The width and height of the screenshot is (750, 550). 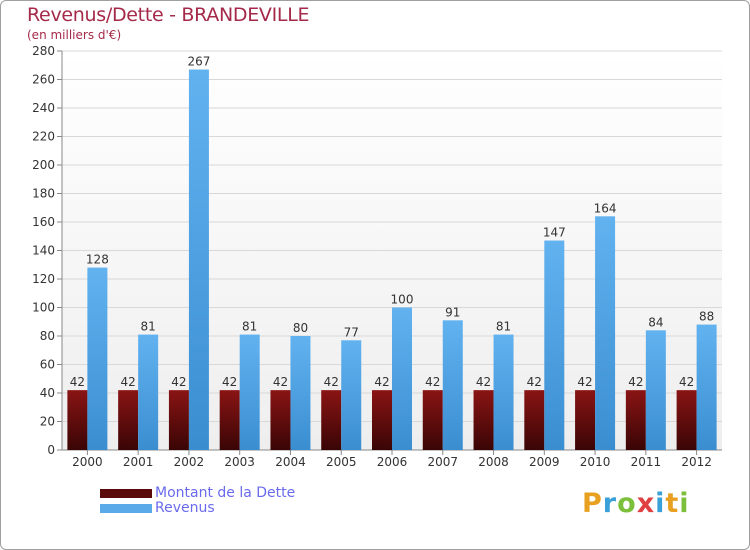 What do you see at coordinates (43, 137) in the screenshot?
I see `y-tick-label: 220` at bounding box center [43, 137].